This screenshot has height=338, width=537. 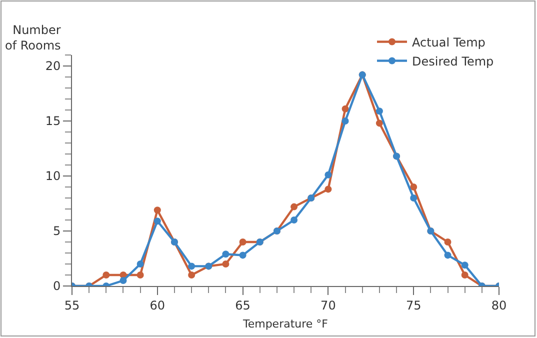 What do you see at coordinates (33, 38) in the screenshot?
I see `y-axis-title: Number of Rooms` at bounding box center [33, 38].